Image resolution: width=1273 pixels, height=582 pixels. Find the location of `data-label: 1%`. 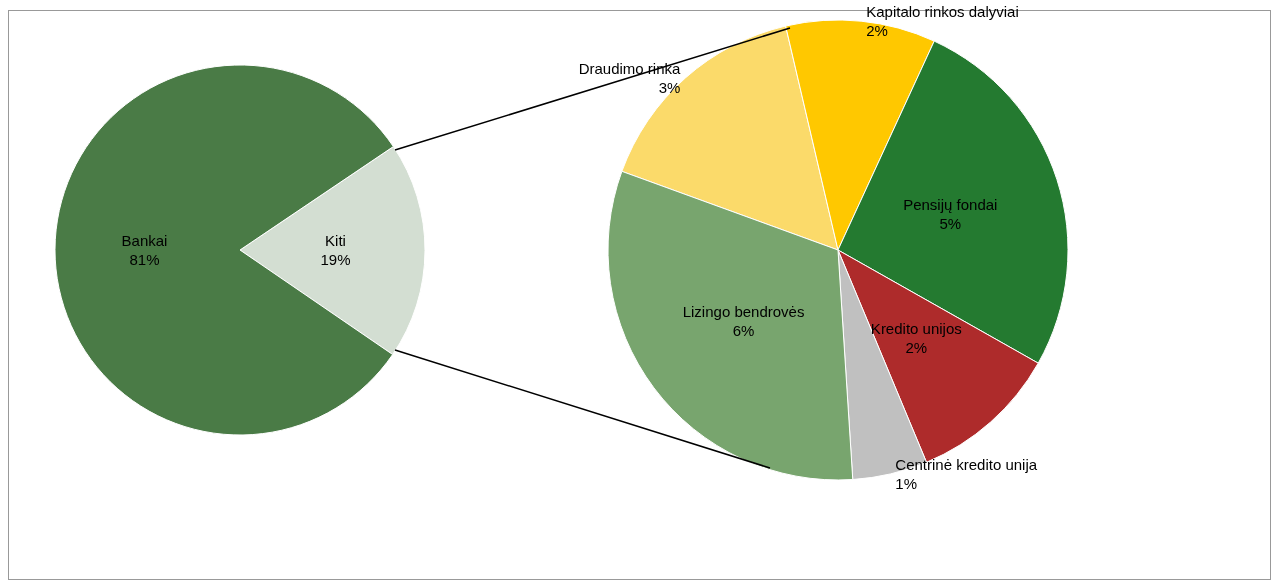

data-label: 1% is located at coordinates (906, 483).